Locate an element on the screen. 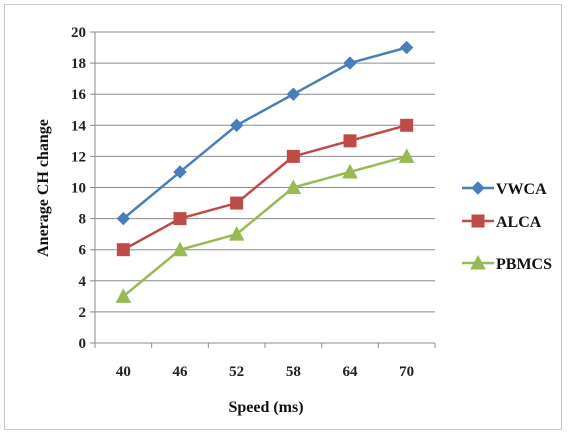 This screenshot has width=568, height=436. legend: VWCA ALCA PBMCS is located at coordinates (507, 227).